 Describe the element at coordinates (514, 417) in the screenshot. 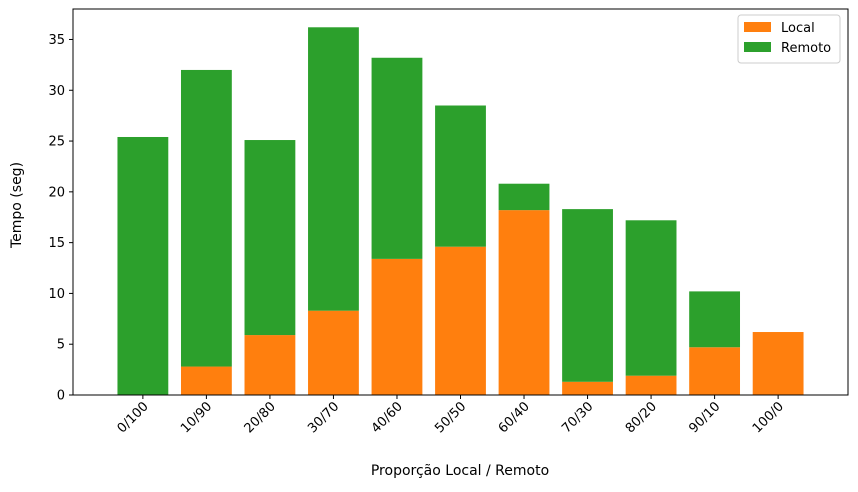

I see `x-tick-label: 60/40` at that location.